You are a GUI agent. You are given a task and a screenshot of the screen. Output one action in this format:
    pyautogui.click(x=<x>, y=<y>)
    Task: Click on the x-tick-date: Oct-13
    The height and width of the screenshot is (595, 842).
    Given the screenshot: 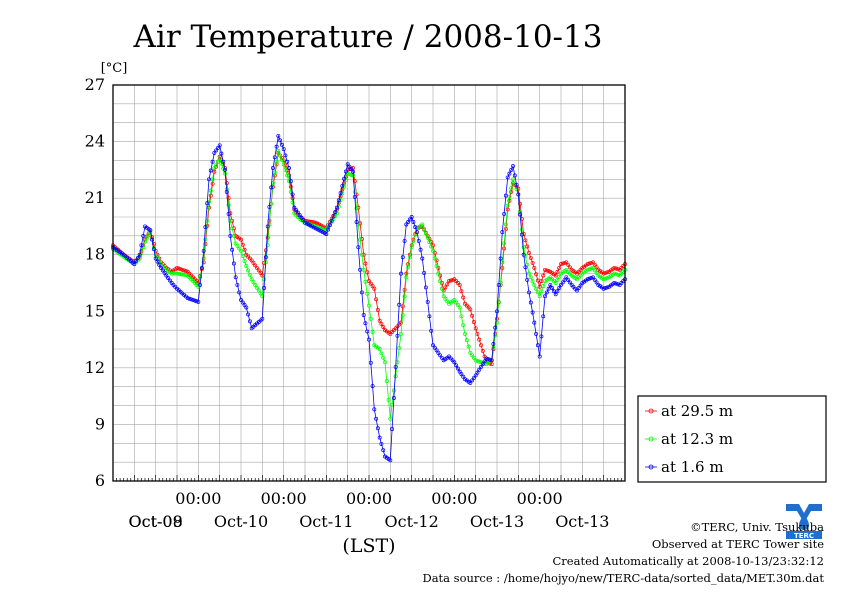 What is the action you would take?
    pyautogui.click(x=582, y=521)
    